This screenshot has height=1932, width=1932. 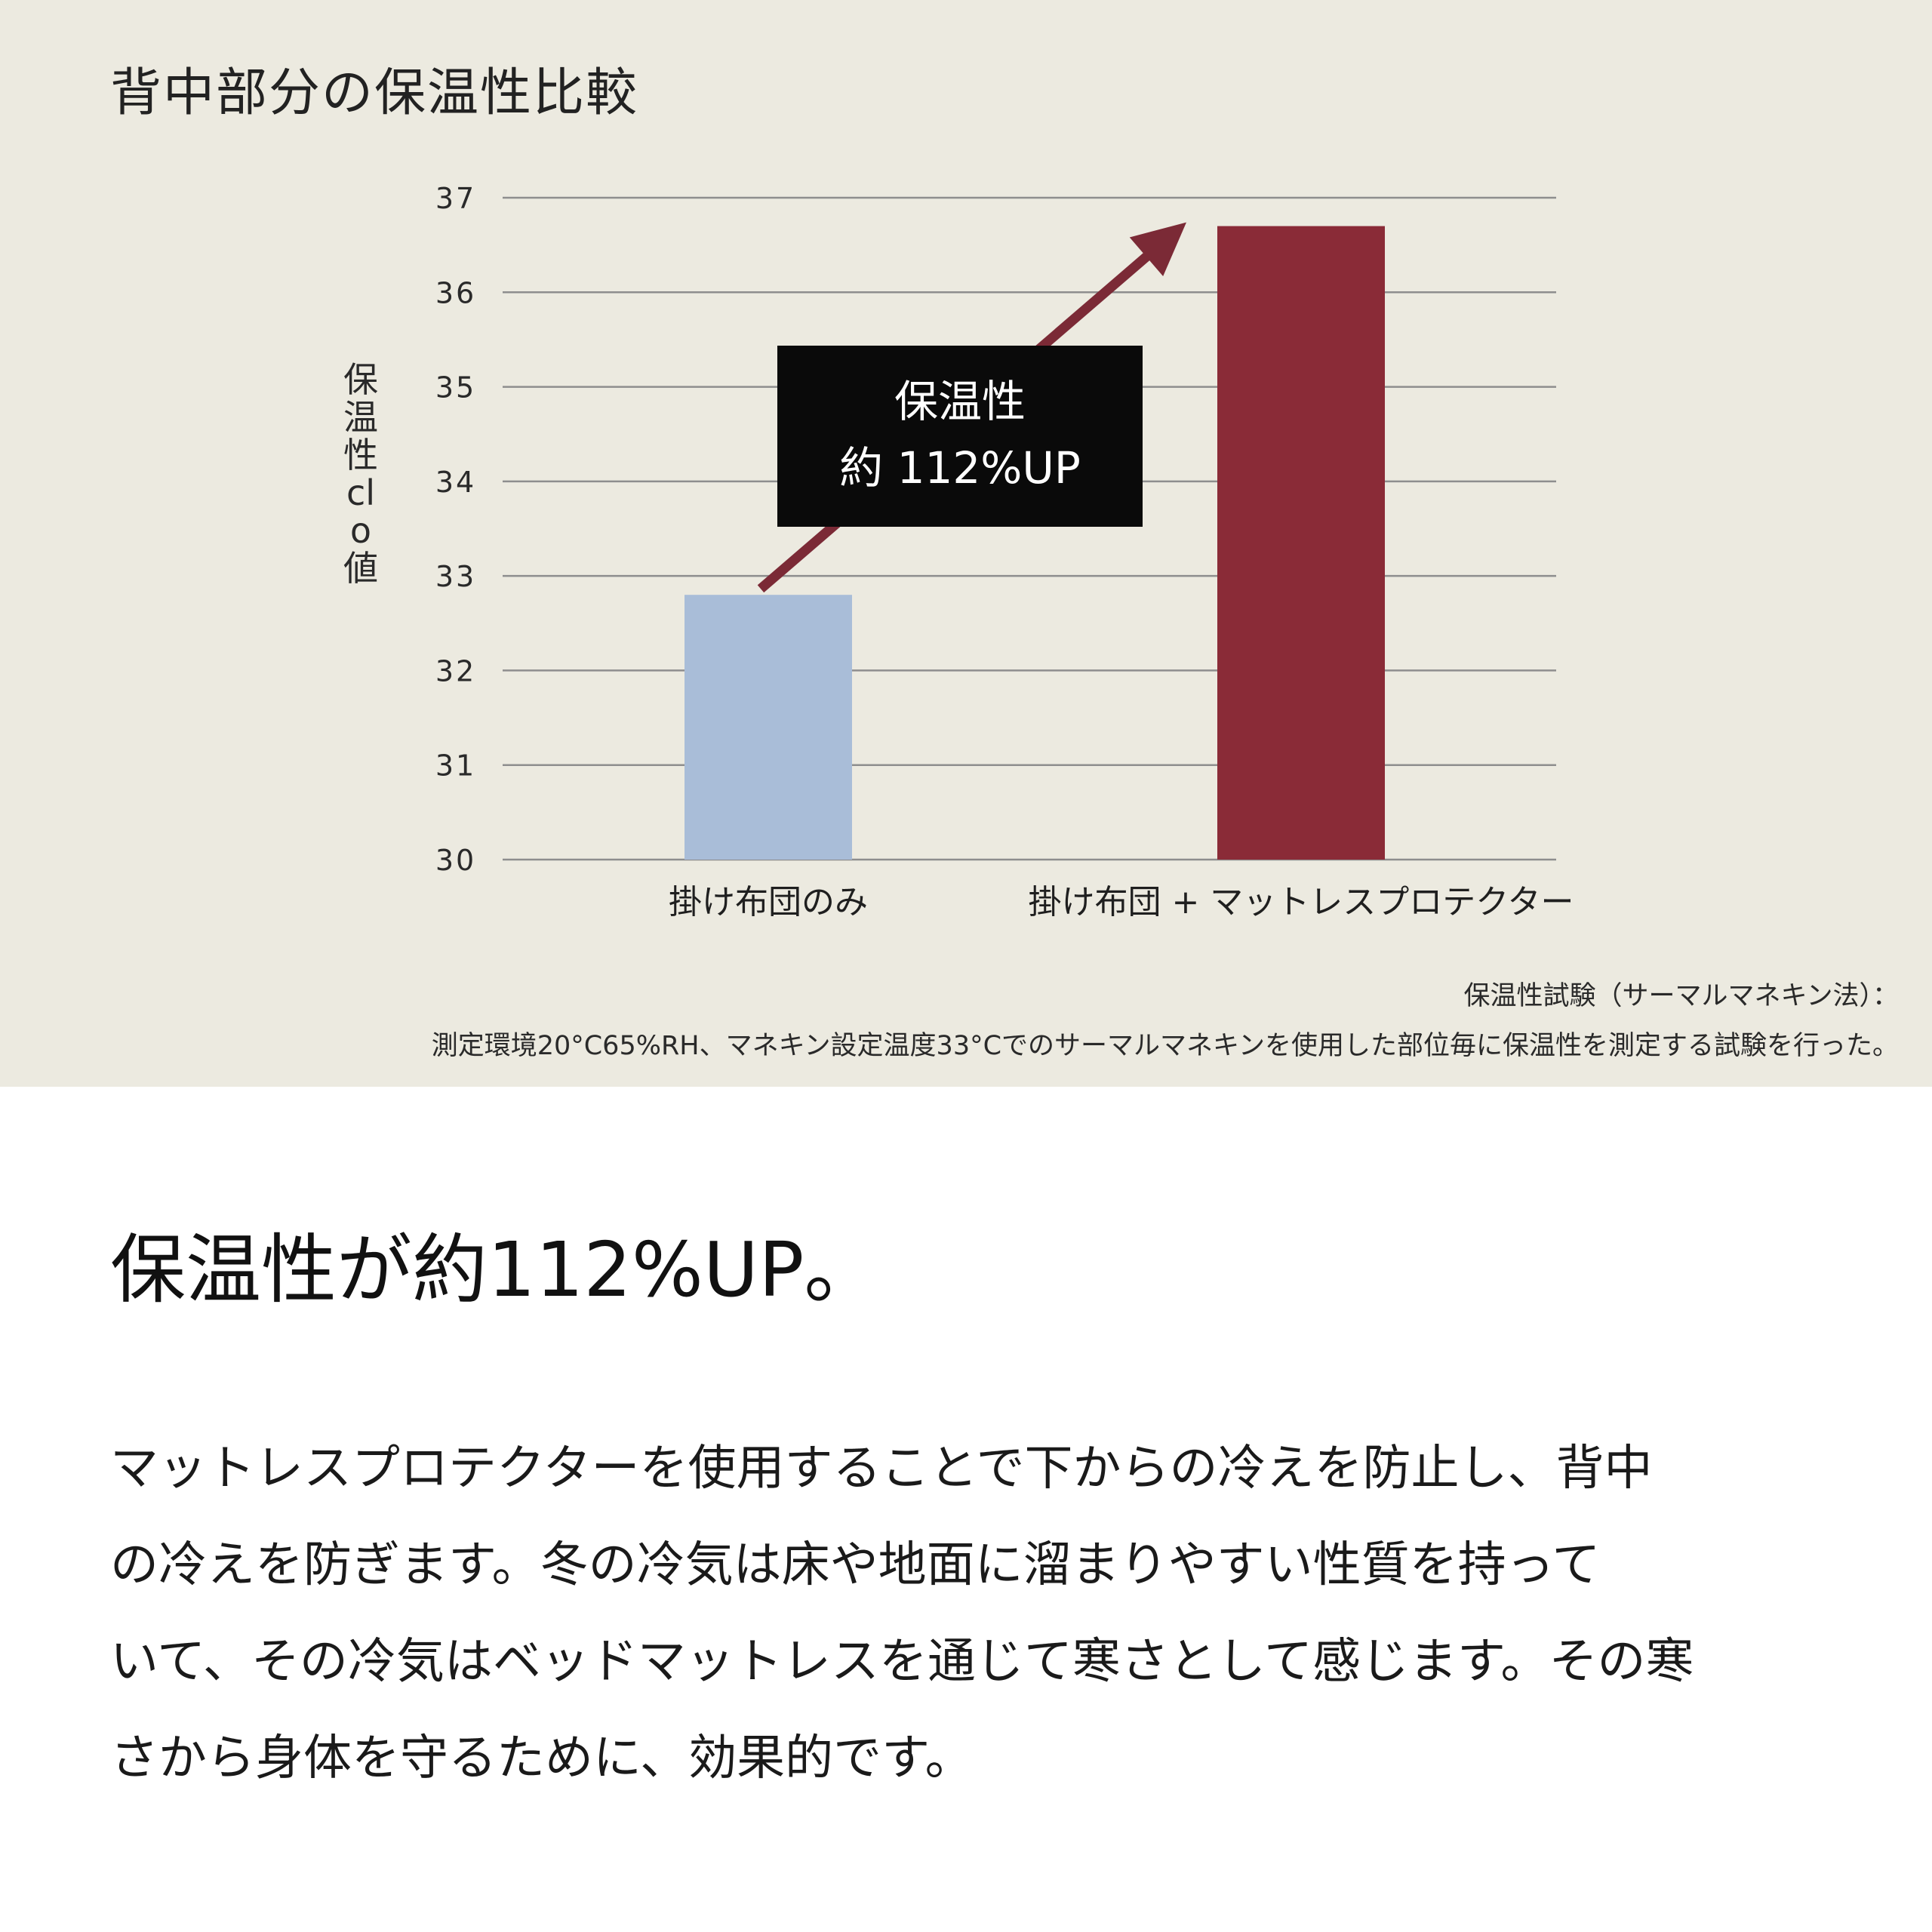 I want to click on y-tick-labels: 37 36 35 34 33 32 31 30, so click(x=455, y=529).